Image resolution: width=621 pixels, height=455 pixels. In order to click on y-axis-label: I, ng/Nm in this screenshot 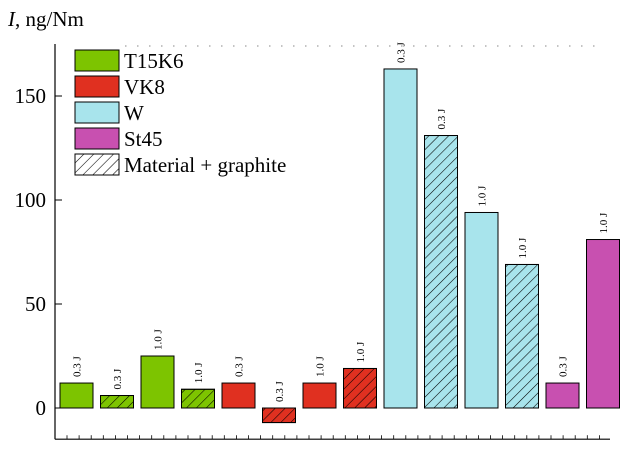, I will do `click(45, 19)`.